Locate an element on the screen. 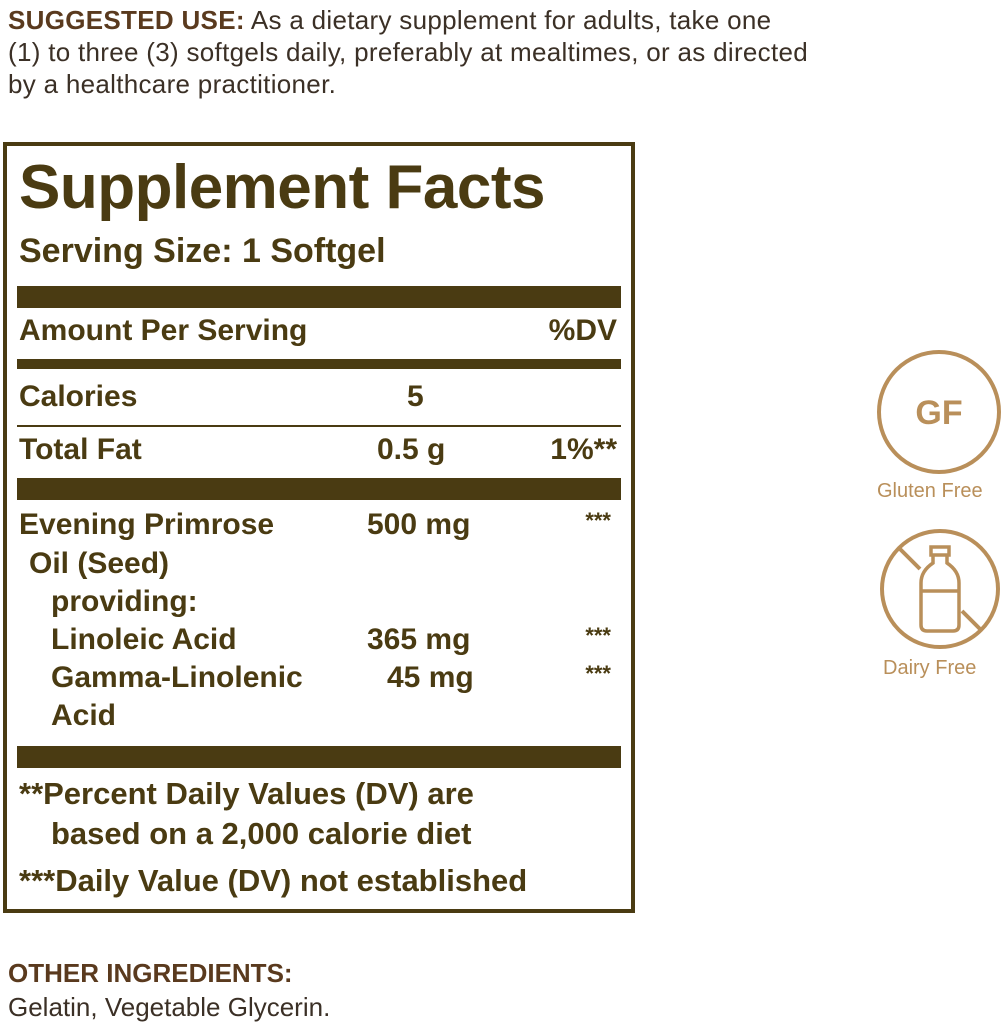 The width and height of the screenshot is (1005, 1024). row-amount: 500 mg is located at coordinates (419, 524).